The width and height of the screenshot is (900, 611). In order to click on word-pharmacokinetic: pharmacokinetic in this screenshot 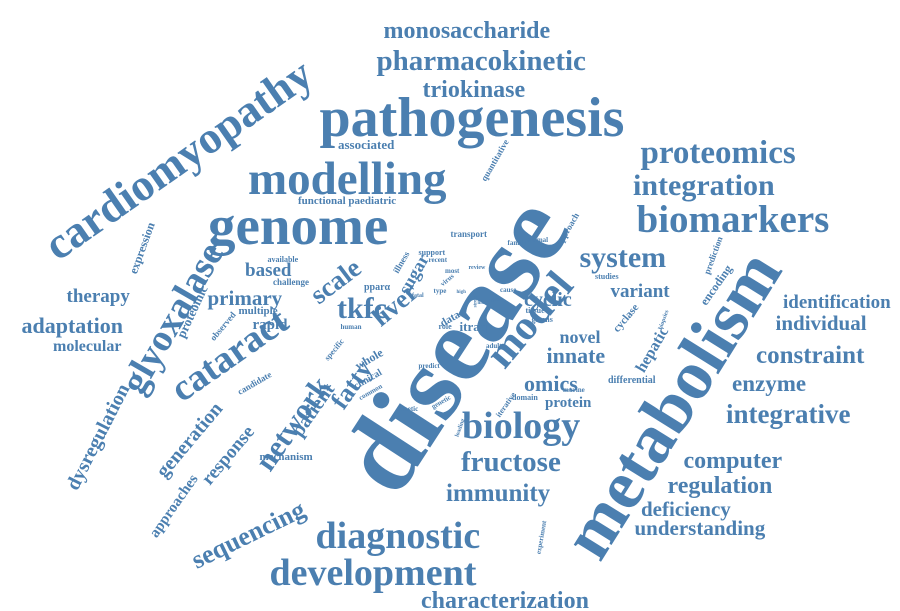, I will do `click(481, 60)`.